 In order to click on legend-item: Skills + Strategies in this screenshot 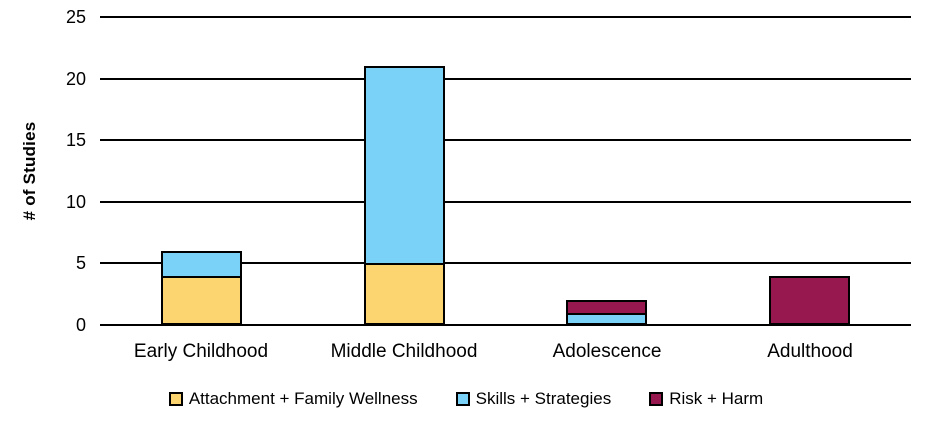, I will do `click(533, 399)`.